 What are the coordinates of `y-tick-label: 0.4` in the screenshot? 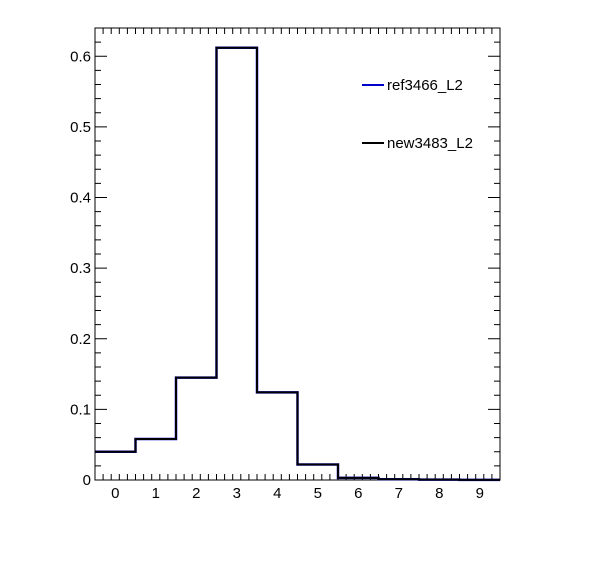 It's located at (80, 198).